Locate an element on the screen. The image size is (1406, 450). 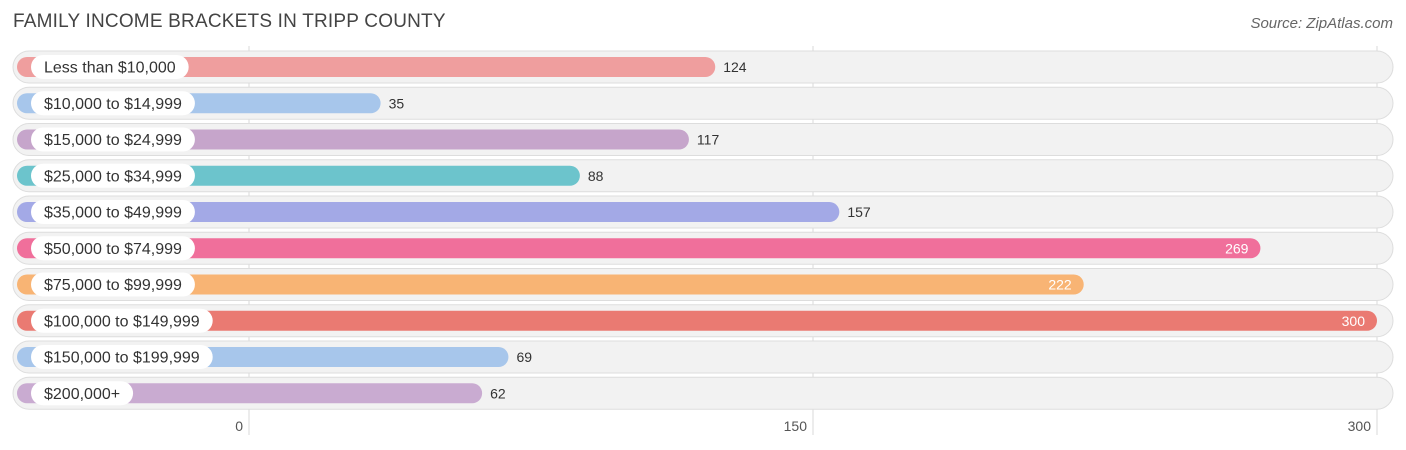
category-label: $50,000 to $74,999 is located at coordinates (113, 249).